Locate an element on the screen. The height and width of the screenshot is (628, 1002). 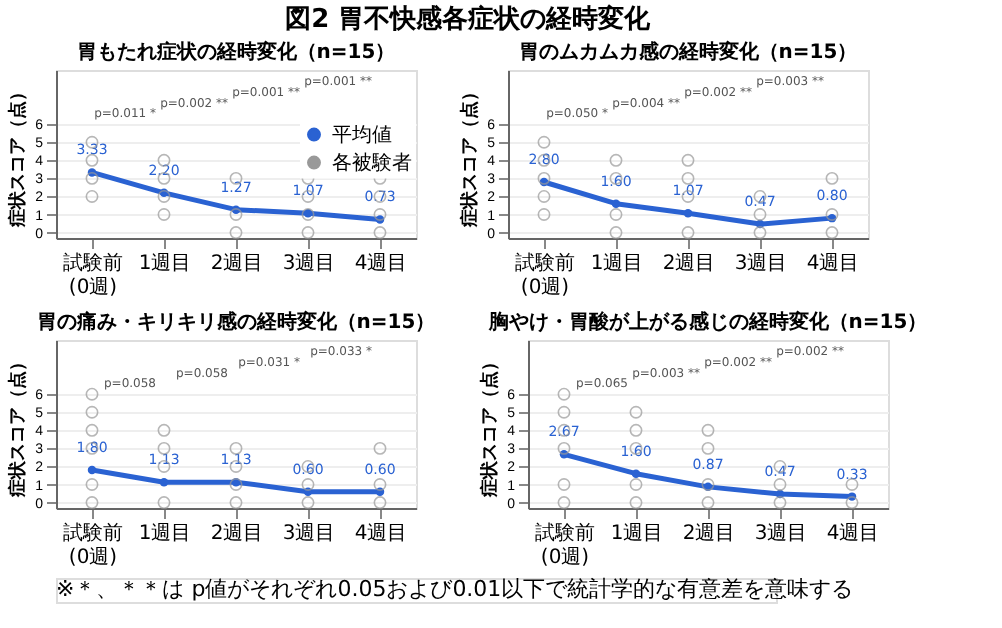
chart-title: 胸やけ・胃酸が上がる感じの経時変化（n=15） is located at coordinates (707, 322).